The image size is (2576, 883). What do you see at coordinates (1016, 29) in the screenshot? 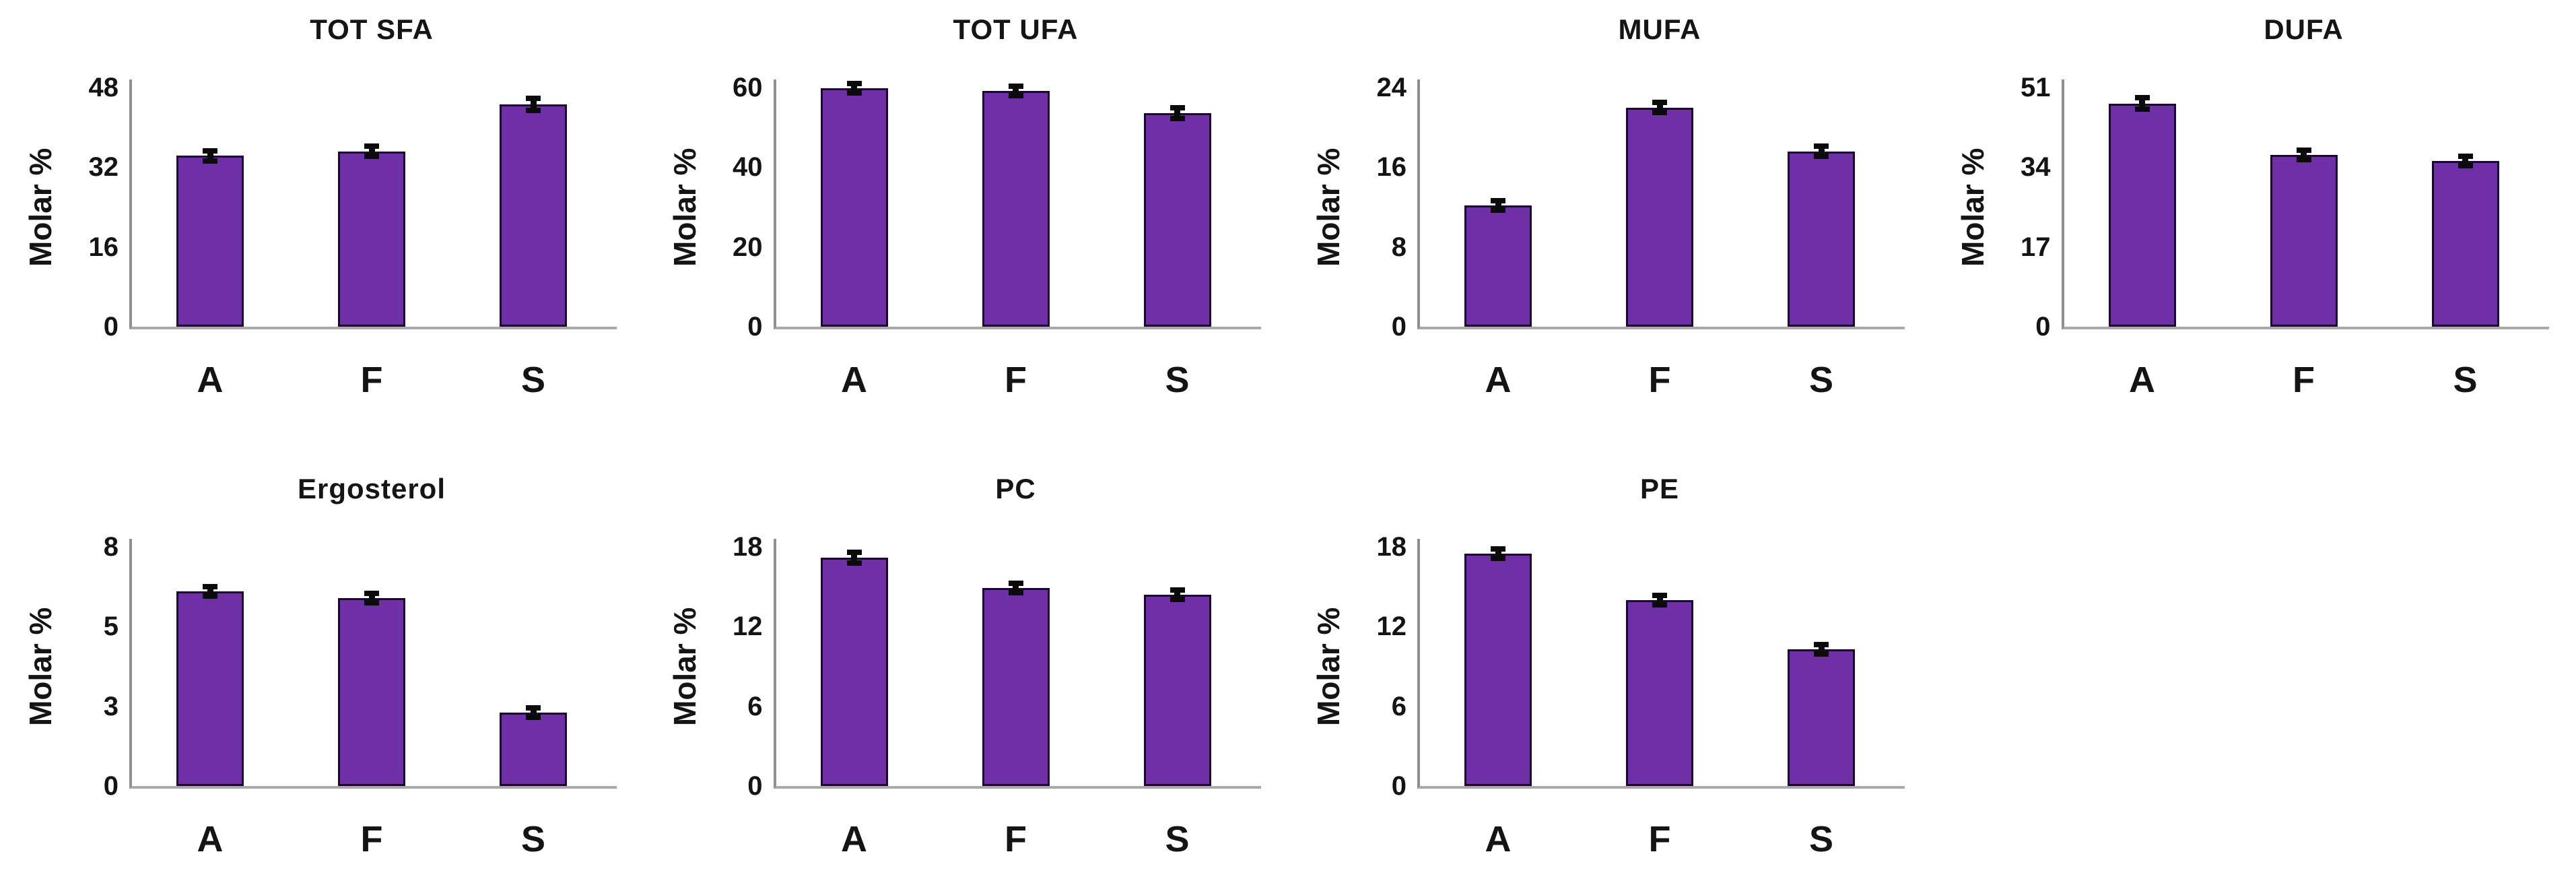
I see `chart-title: TOT UFA` at bounding box center [1016, 29].